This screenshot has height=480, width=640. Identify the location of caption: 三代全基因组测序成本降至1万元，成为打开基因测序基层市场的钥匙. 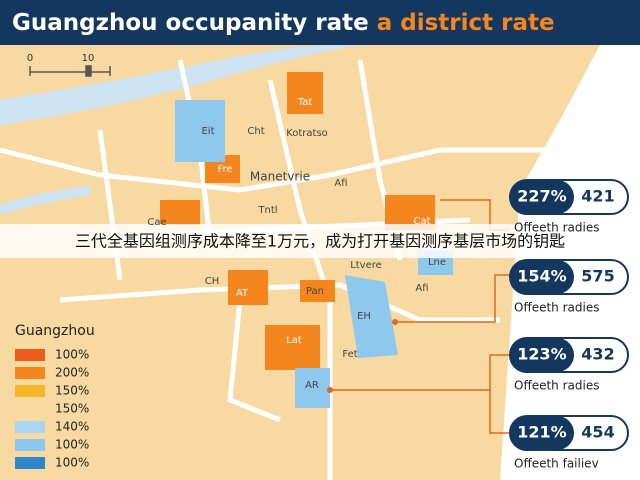
(320, 241).